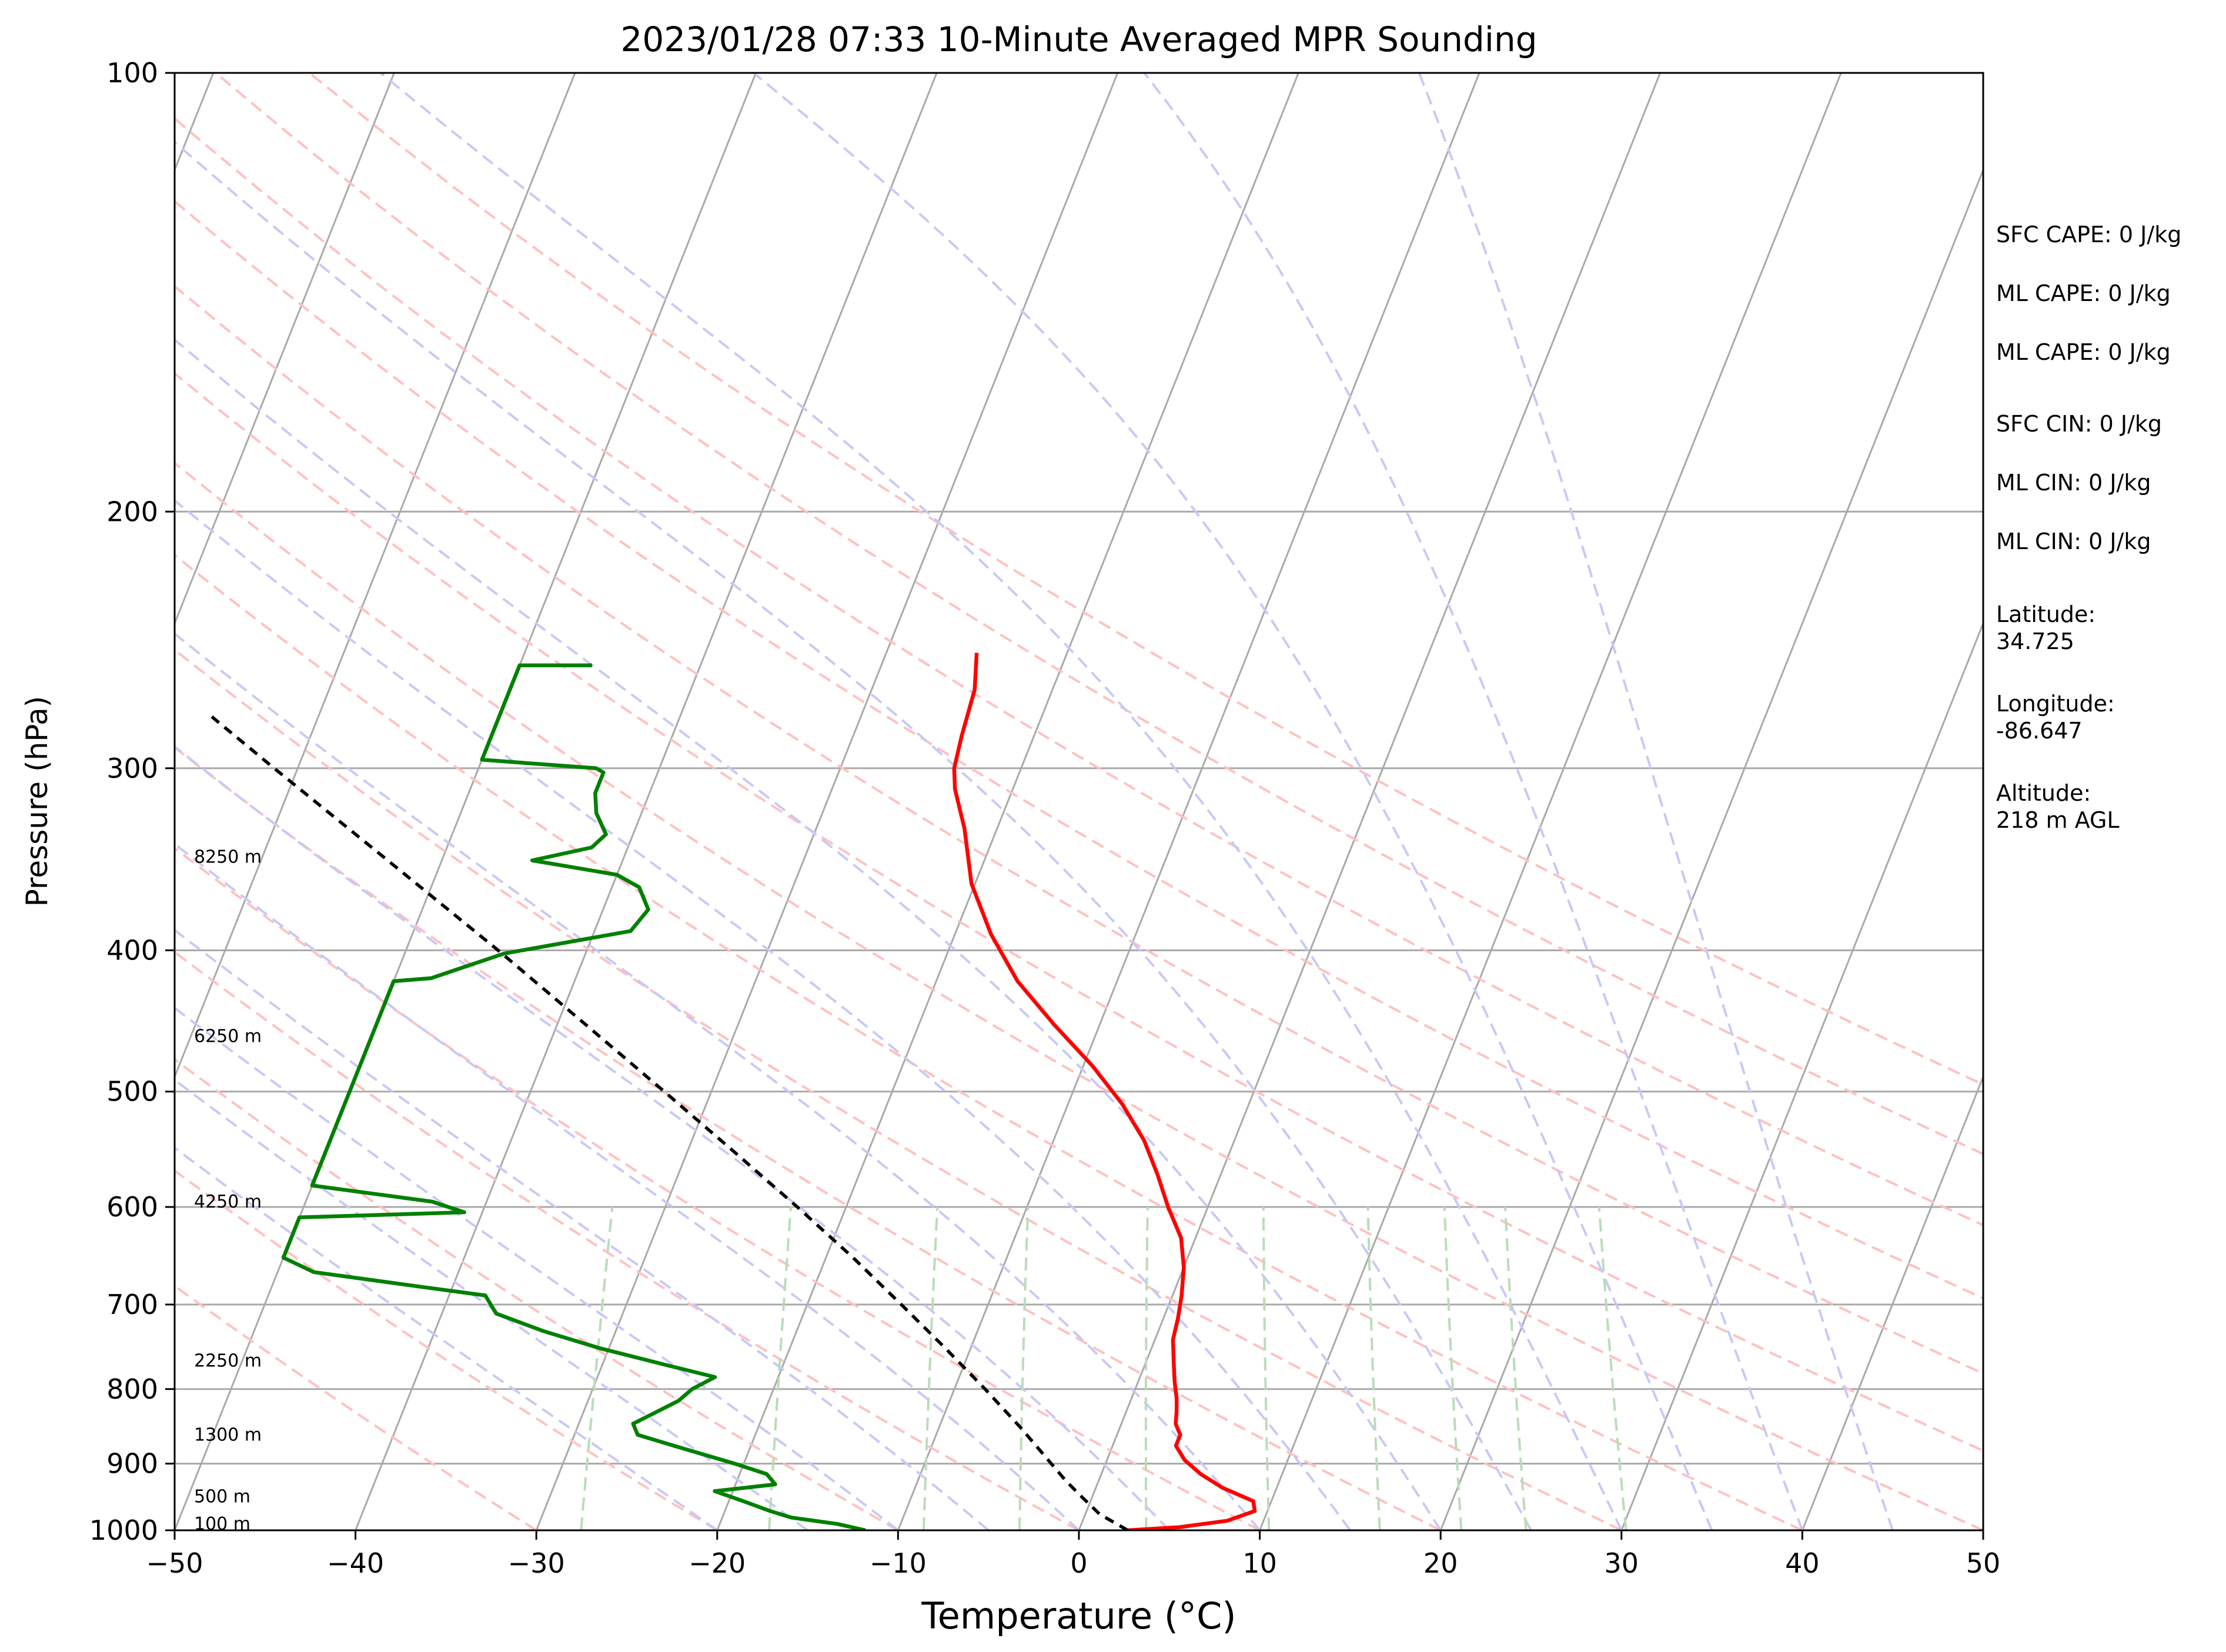 This screenshot has width=2226, height=1652. I want to click on x-tick-label: 30, so click(1622, 1563).